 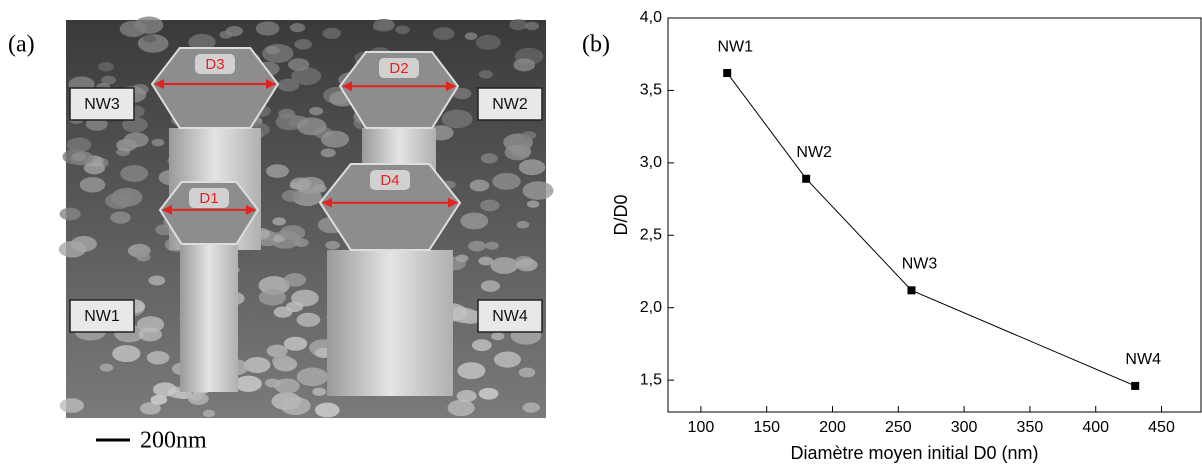 I want to click on wire-label: NW1, so click(x=102, y=316).